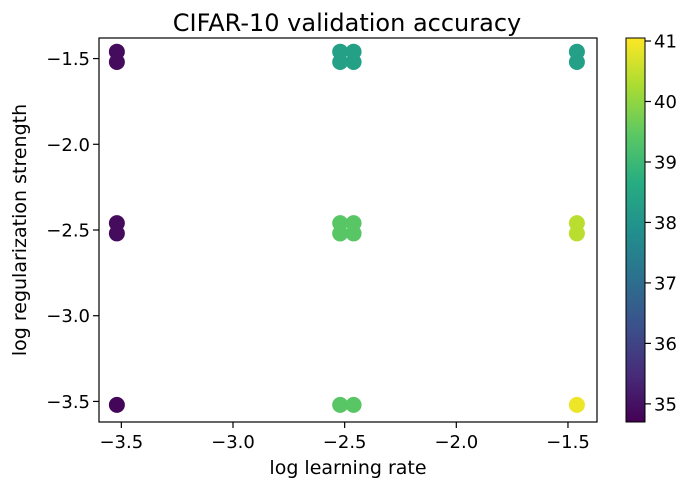 The width and height of the screenshot is (693, 488). I want to click on y-tick-label: −2.5, so click(68, 231).